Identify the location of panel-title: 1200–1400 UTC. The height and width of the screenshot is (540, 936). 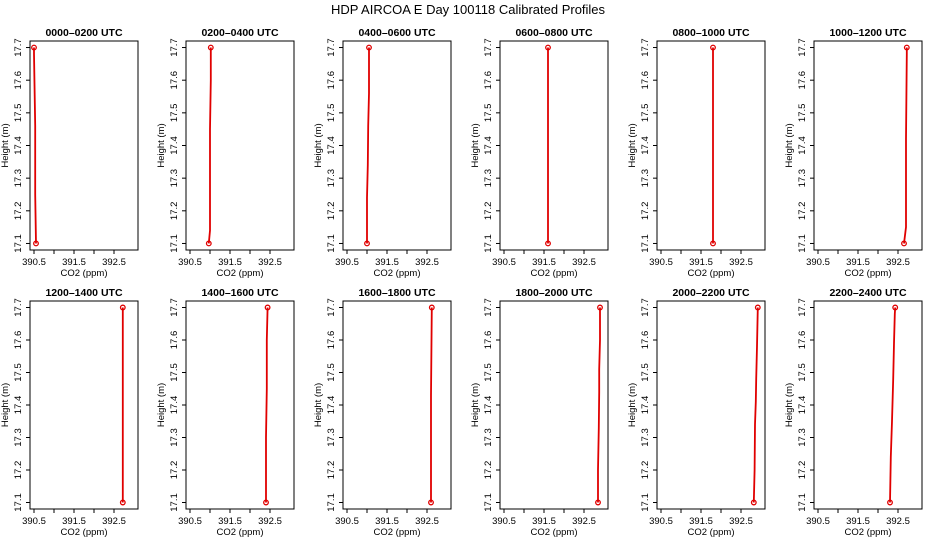
(83, 293).